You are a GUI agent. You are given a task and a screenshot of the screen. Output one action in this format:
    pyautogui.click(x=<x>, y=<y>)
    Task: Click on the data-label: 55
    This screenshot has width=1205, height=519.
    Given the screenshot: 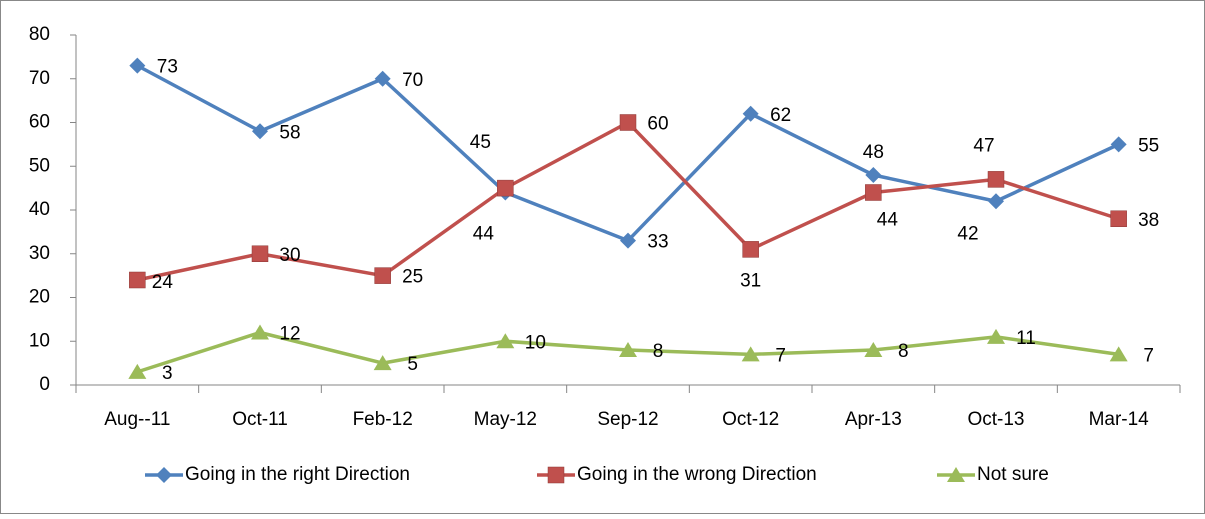 What is the action you would take?
    pyautogui.click(x=1148, y=145)
    